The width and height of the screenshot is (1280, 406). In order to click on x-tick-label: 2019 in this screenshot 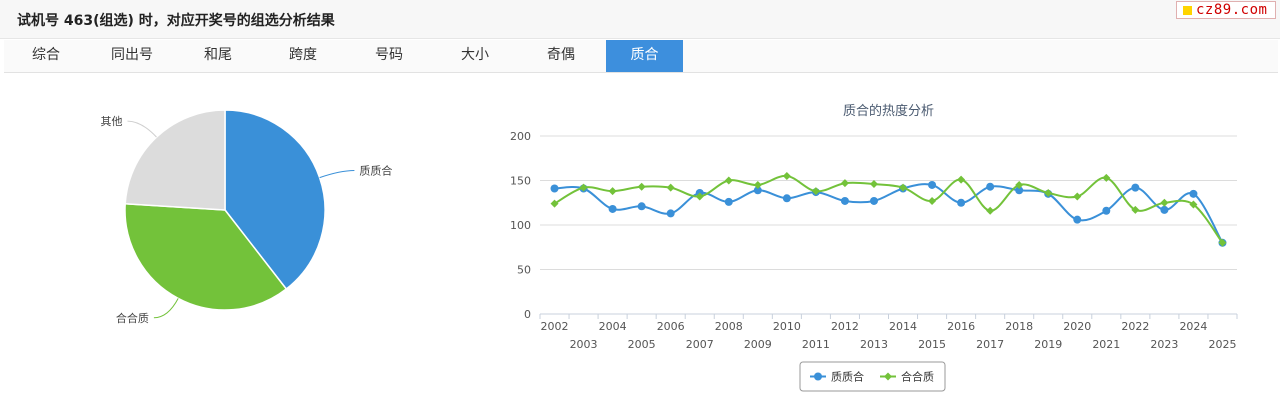, I will do `click(1048, 344)`.